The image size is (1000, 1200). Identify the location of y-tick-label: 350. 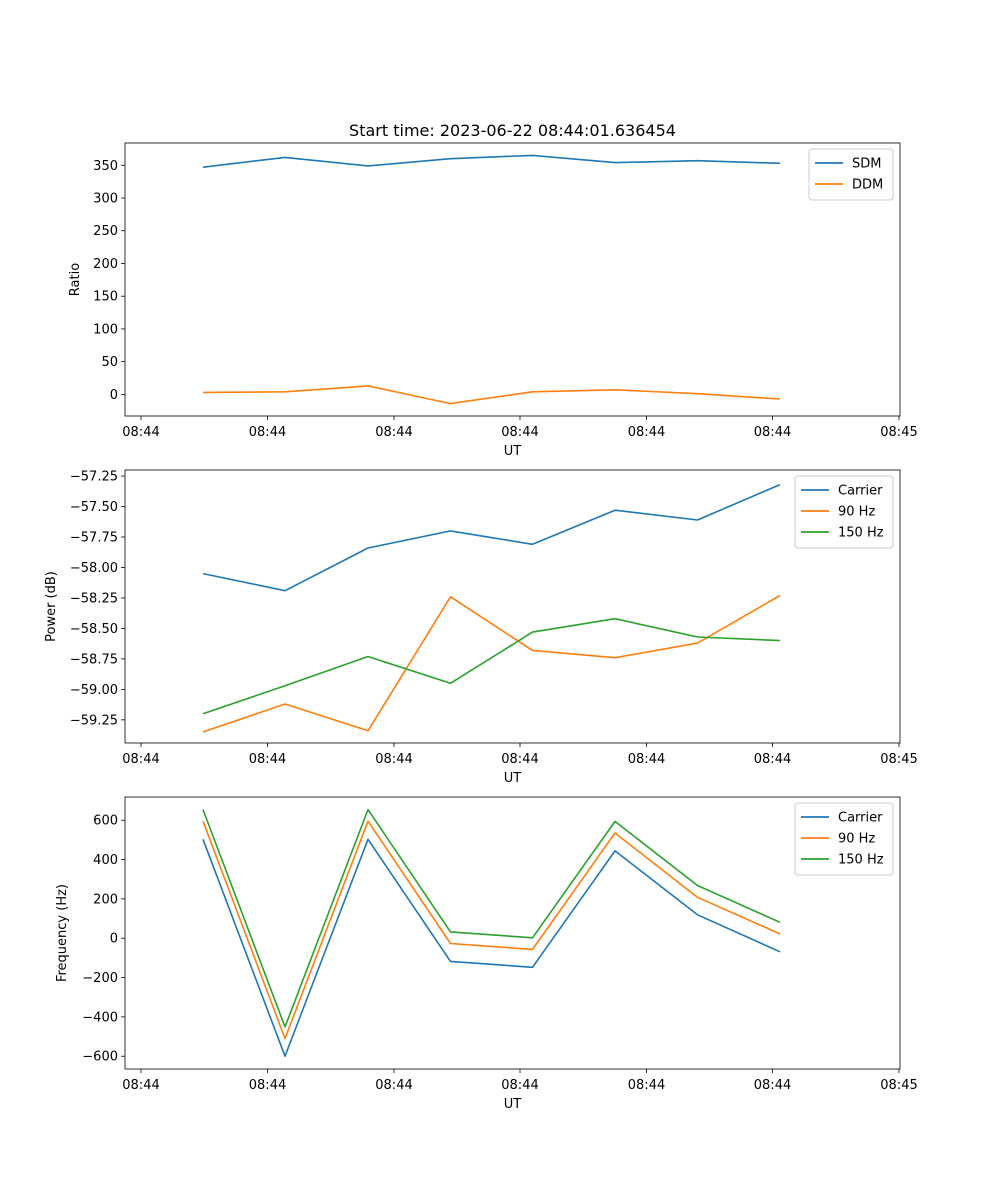
(105, 166).